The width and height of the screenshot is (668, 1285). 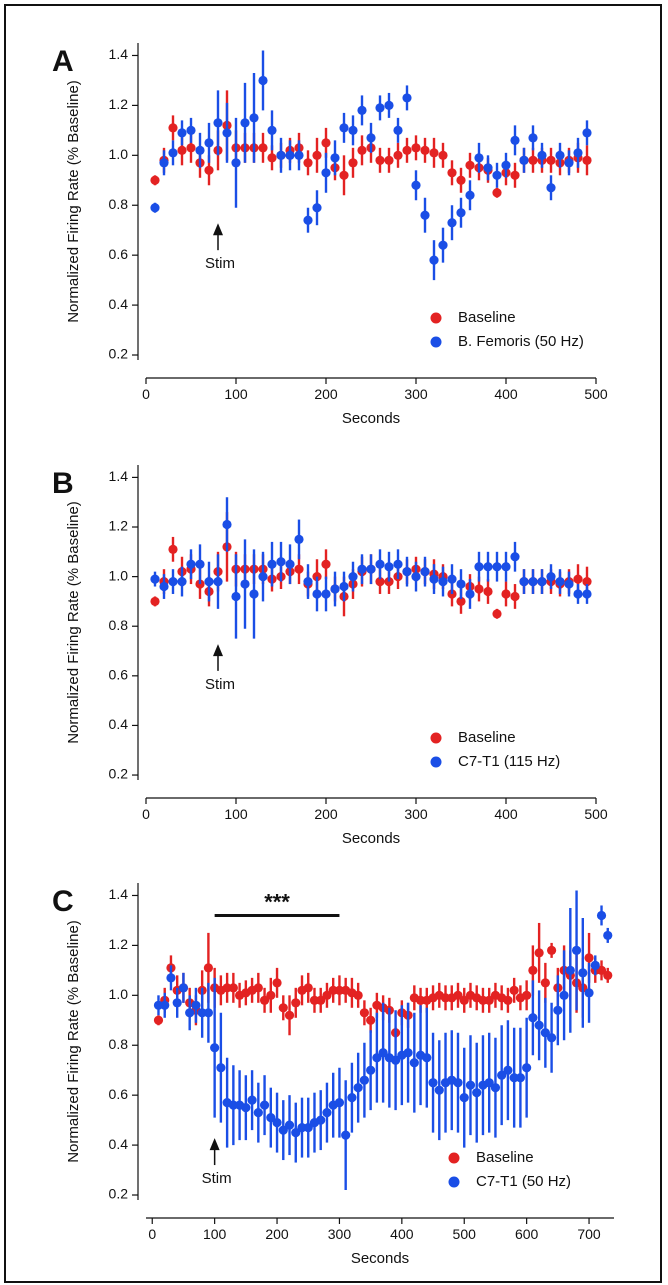 What do you see at coordinates (119, 994) in the screenshot?
I see `y-tick-label: 1.0` at bounding box center [119, 994].